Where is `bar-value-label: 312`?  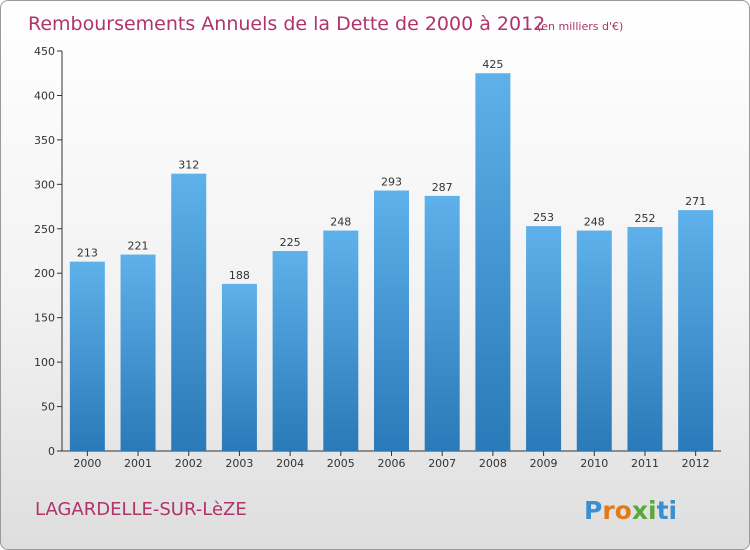
bar-value-label: 312 is located at coordinates (188, 165).